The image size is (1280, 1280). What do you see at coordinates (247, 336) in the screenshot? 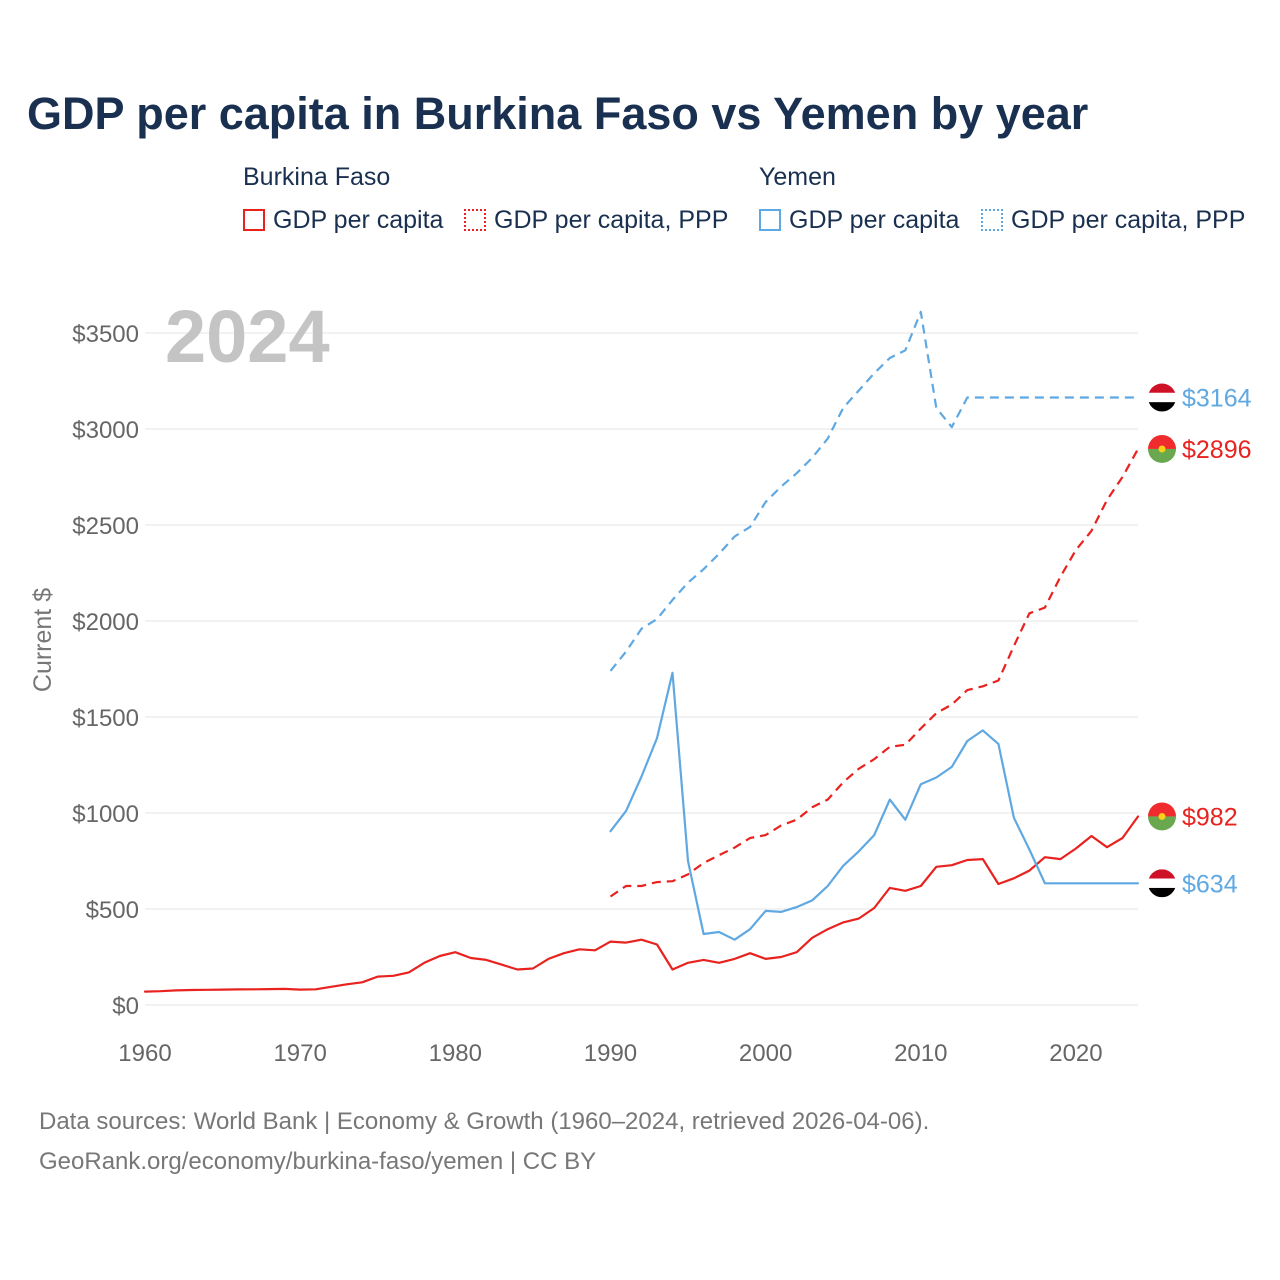
I see `year-watermark: 2024` at bounding box center [247, 336].